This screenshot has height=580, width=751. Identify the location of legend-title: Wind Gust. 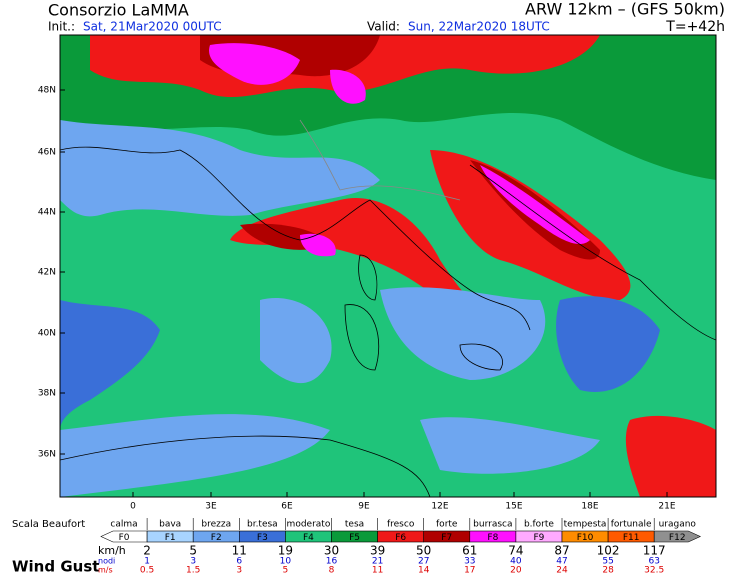
(55, 567).